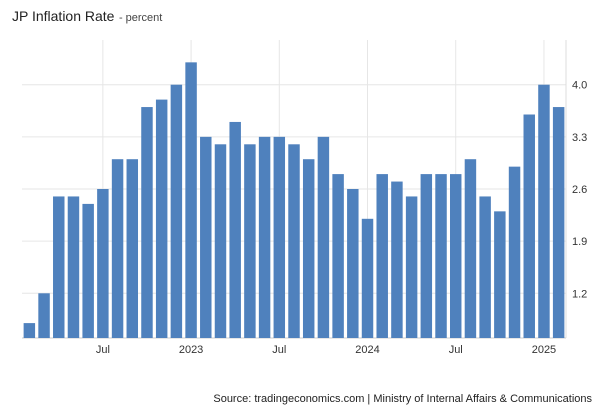 This screenshot has height=411, width=602. I want to click on y-tick-label: 3.3, so click(579, 138).